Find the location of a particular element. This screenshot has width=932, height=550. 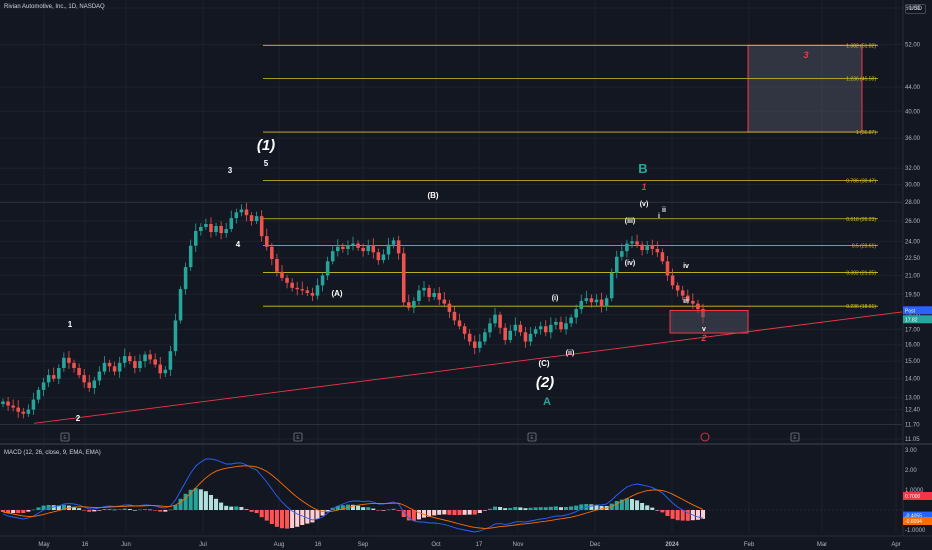

y-tick-label: 44.00 is located at coordinates (913, 88).